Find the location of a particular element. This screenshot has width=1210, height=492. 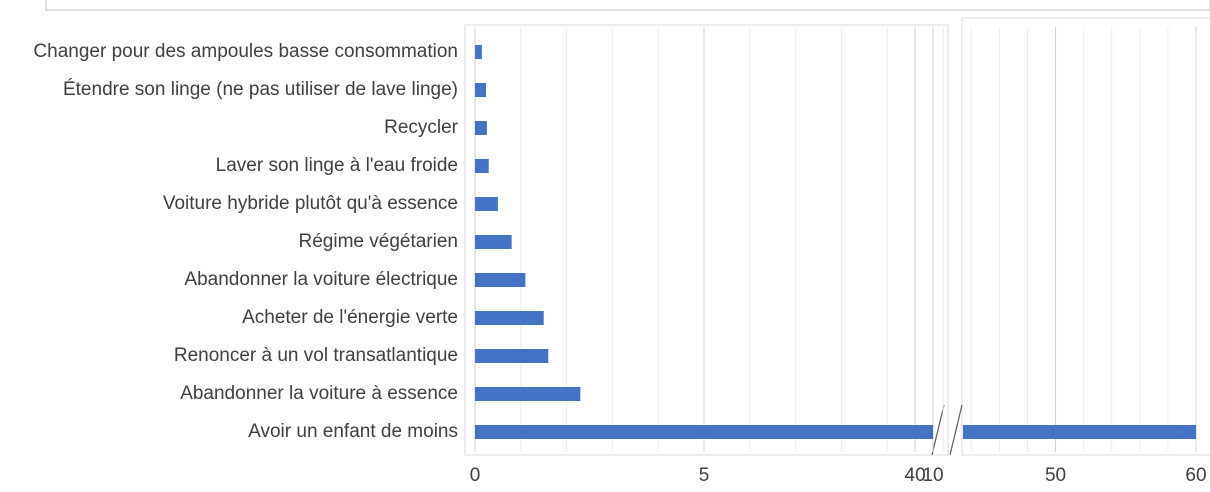

x-tick-label: 40 is located at coordinates (915, 475).